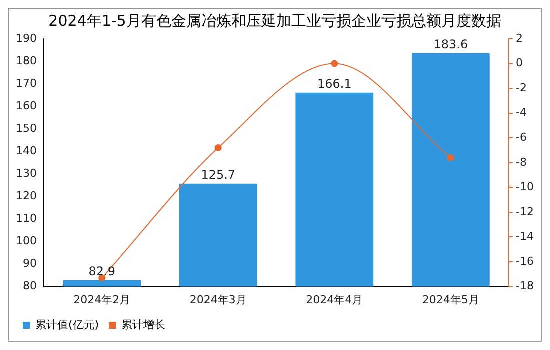  I want to click on y-tick-label: 120, so click(26, 196).